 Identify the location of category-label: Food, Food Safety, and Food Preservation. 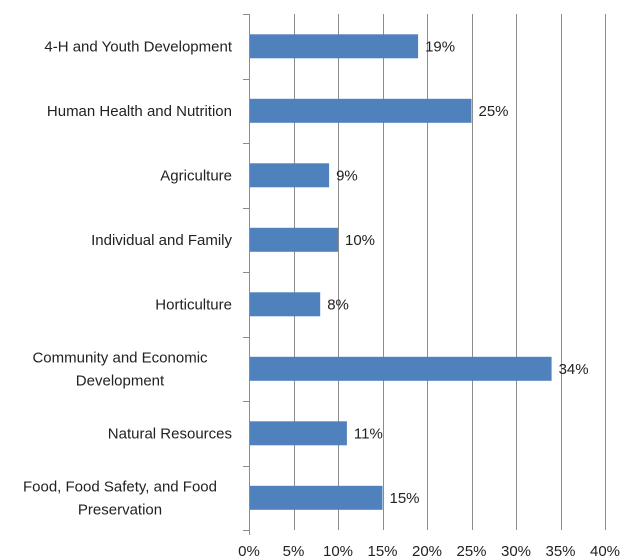
(120, 498).